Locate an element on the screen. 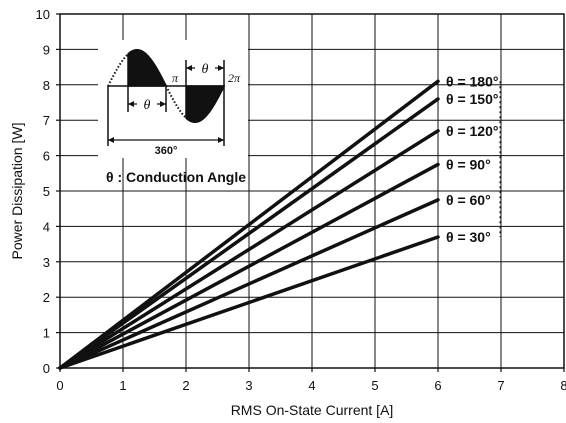 The height and width of the screenshot is (423, 566). x-tick-label: 8 is located at coordinates (563, 385).